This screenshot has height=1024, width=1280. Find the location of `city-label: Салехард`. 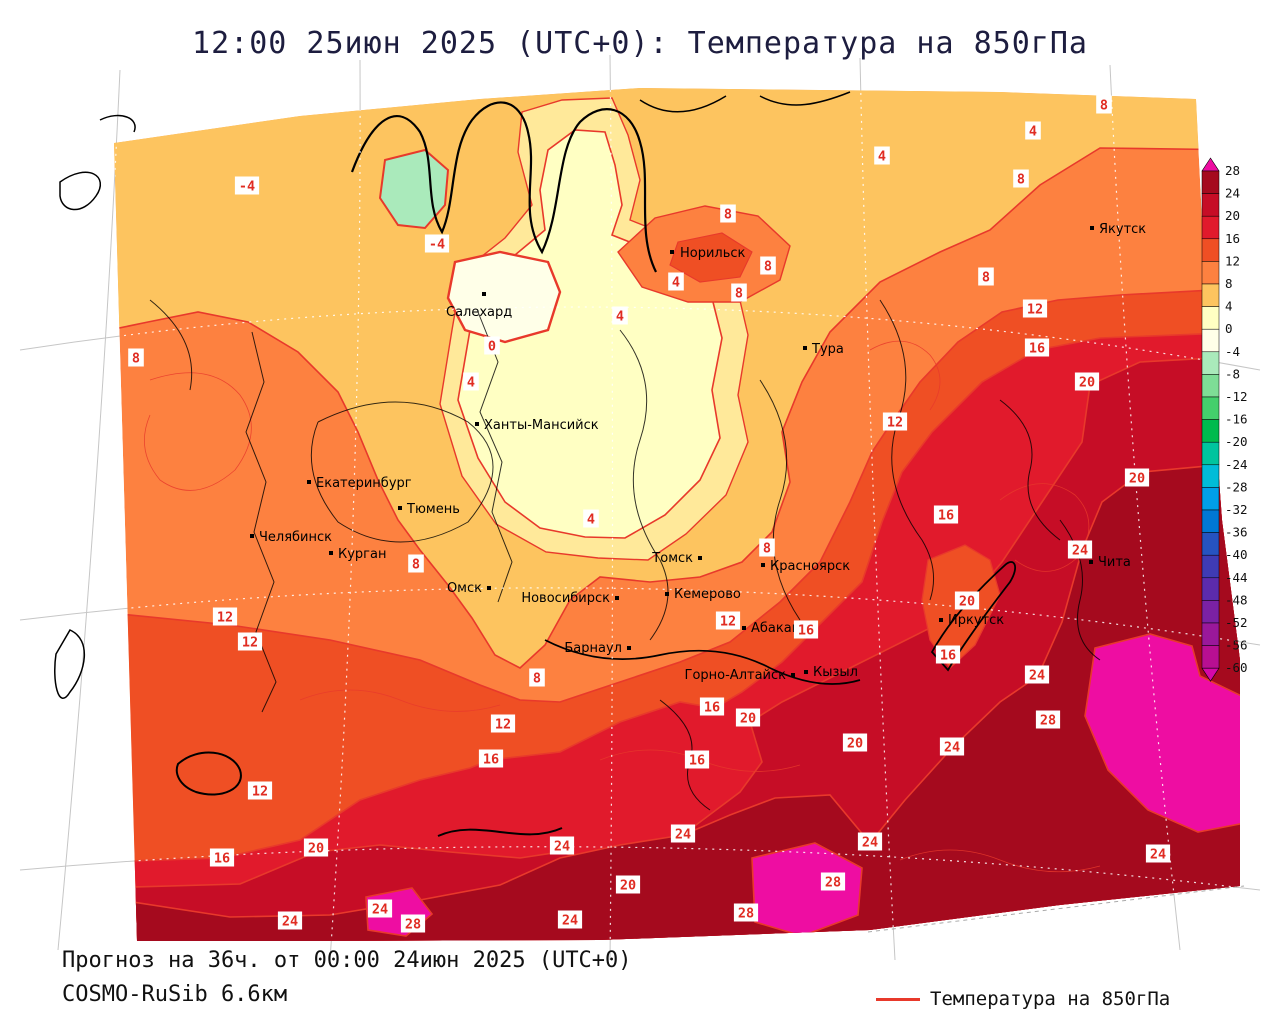

city-label: Салехард is located at coordinates (479, 312).